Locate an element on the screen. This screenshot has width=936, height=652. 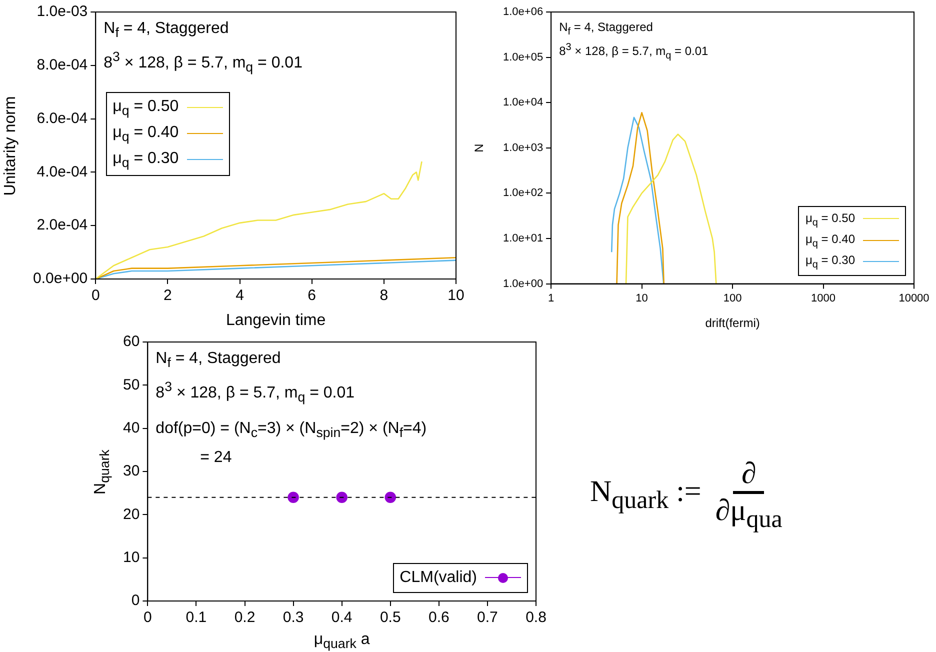
y-tick-label: 1.0e+01 is located at coordinates (523, 238).